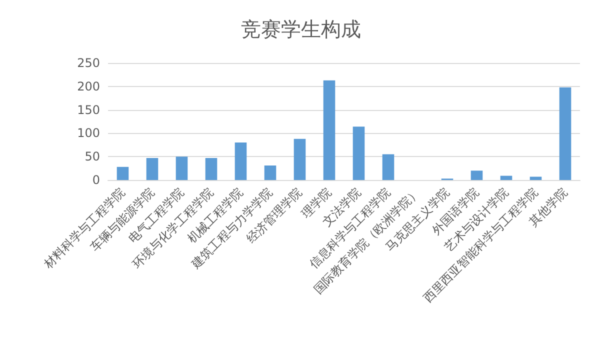  What do you see at coordinates (92, 157) in the screenshot?
I see `y-tick-label: 50` at bounding box center [92, 157].